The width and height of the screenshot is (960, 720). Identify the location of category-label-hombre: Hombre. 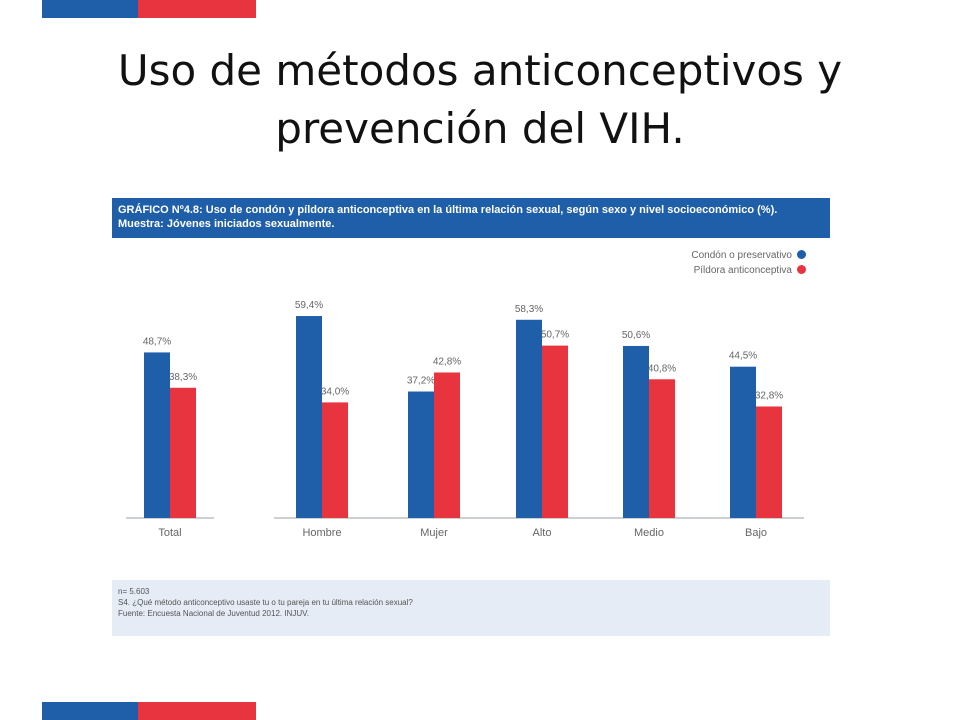
(321, 533).